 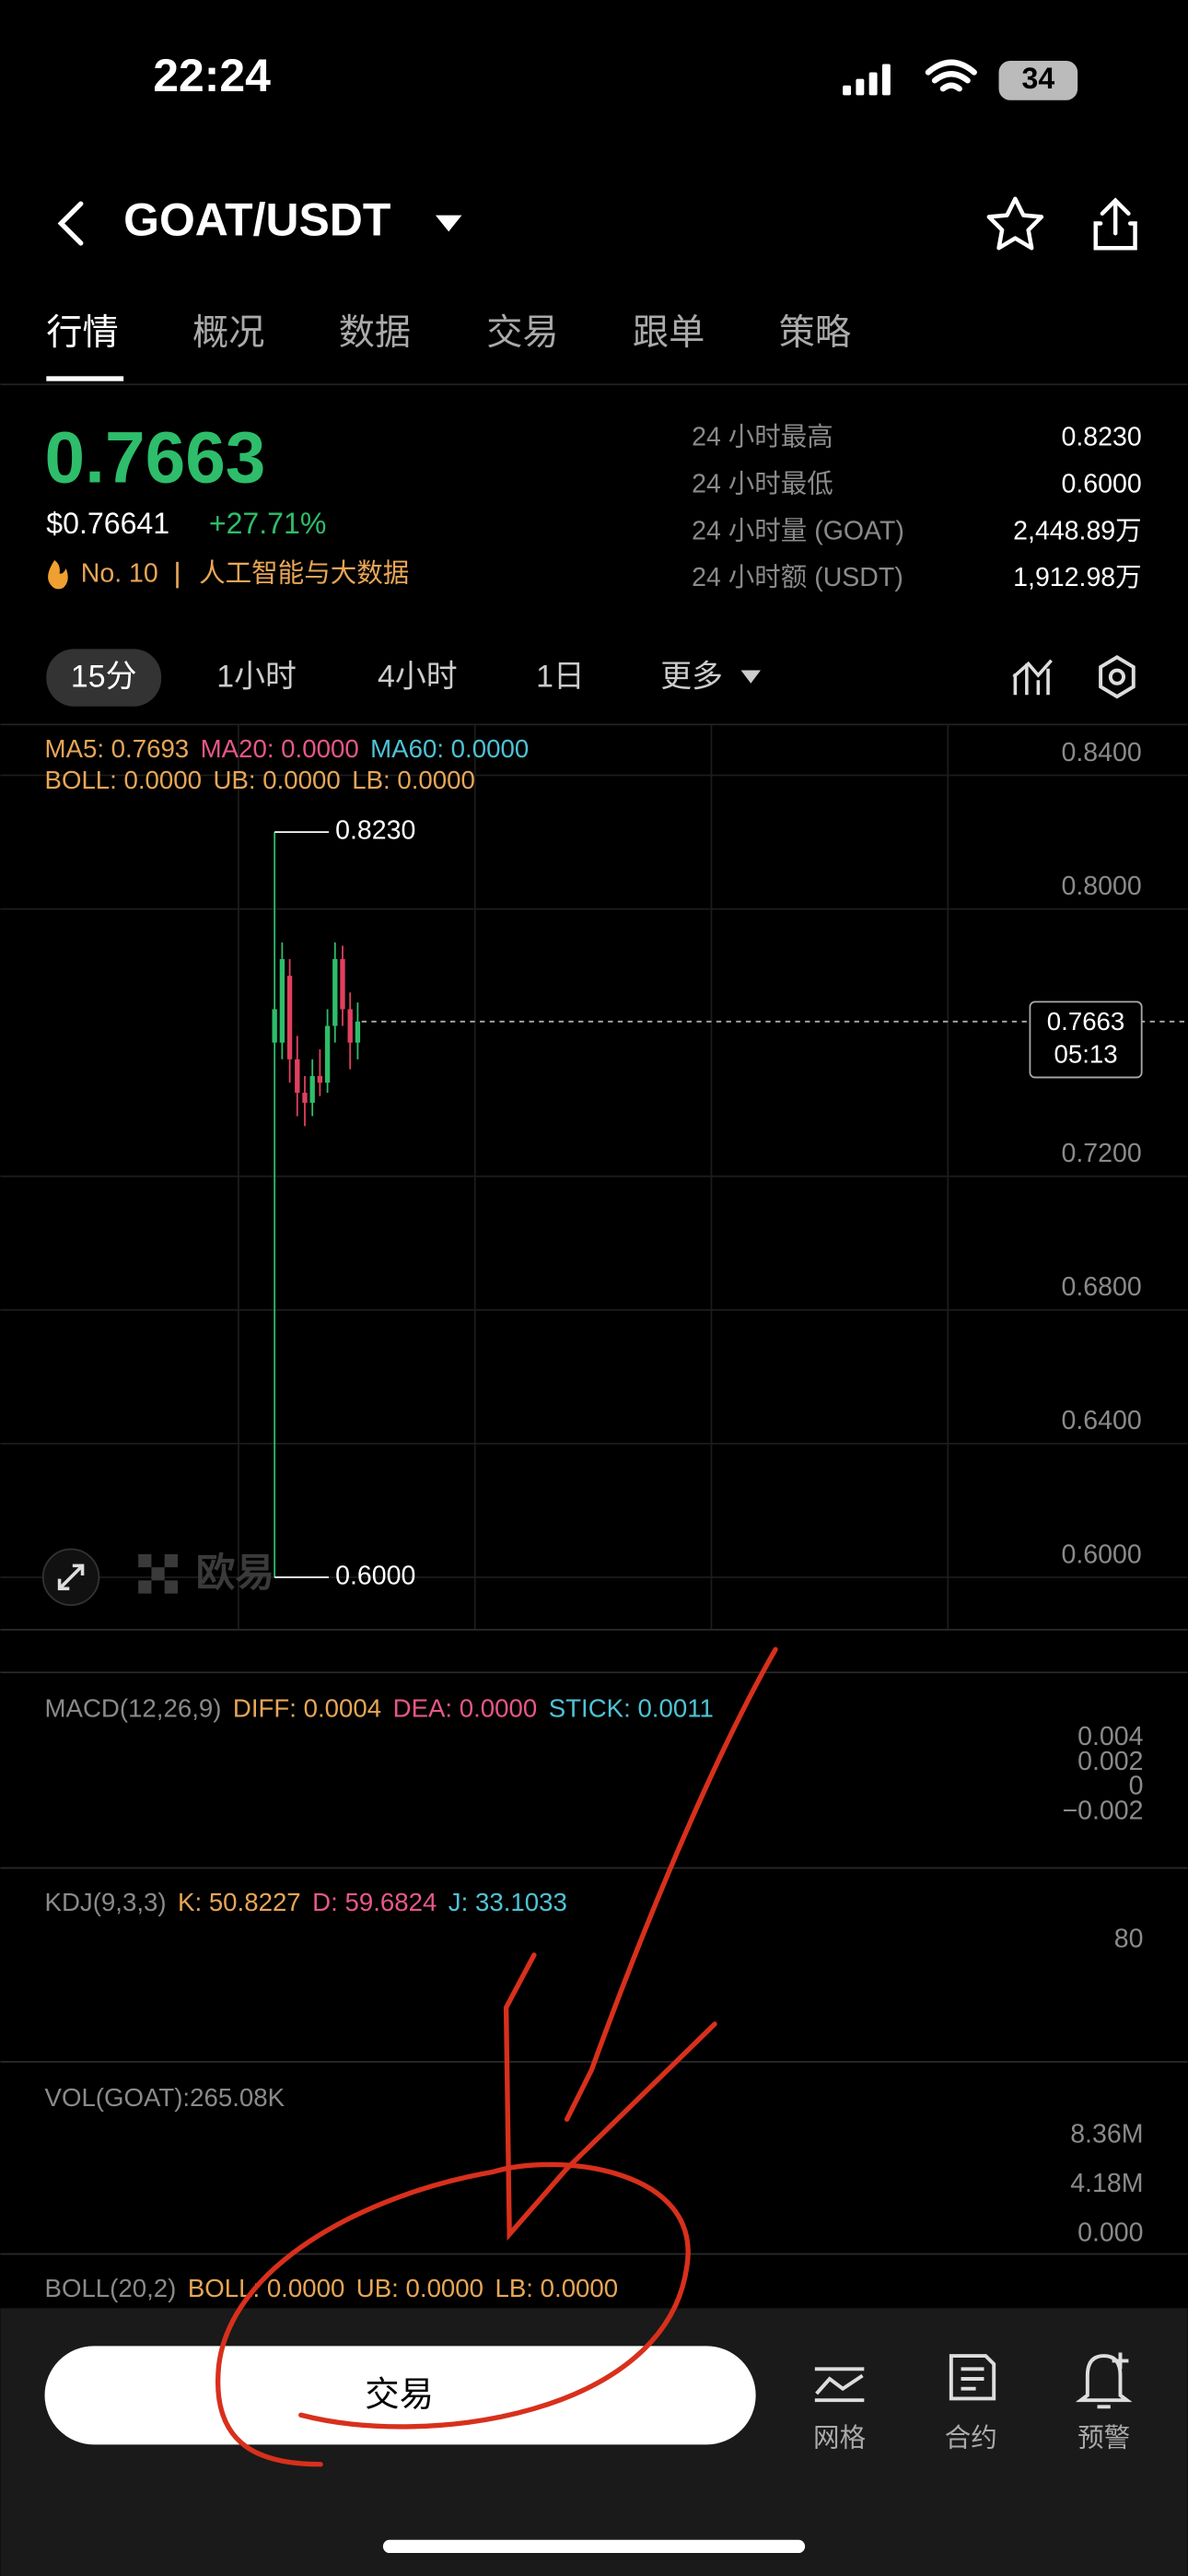 What do you see at coordinates (1103, 2438) in the screenshot?
I see `footer-action-label: 预警` at bounding box center [1103, 2438].